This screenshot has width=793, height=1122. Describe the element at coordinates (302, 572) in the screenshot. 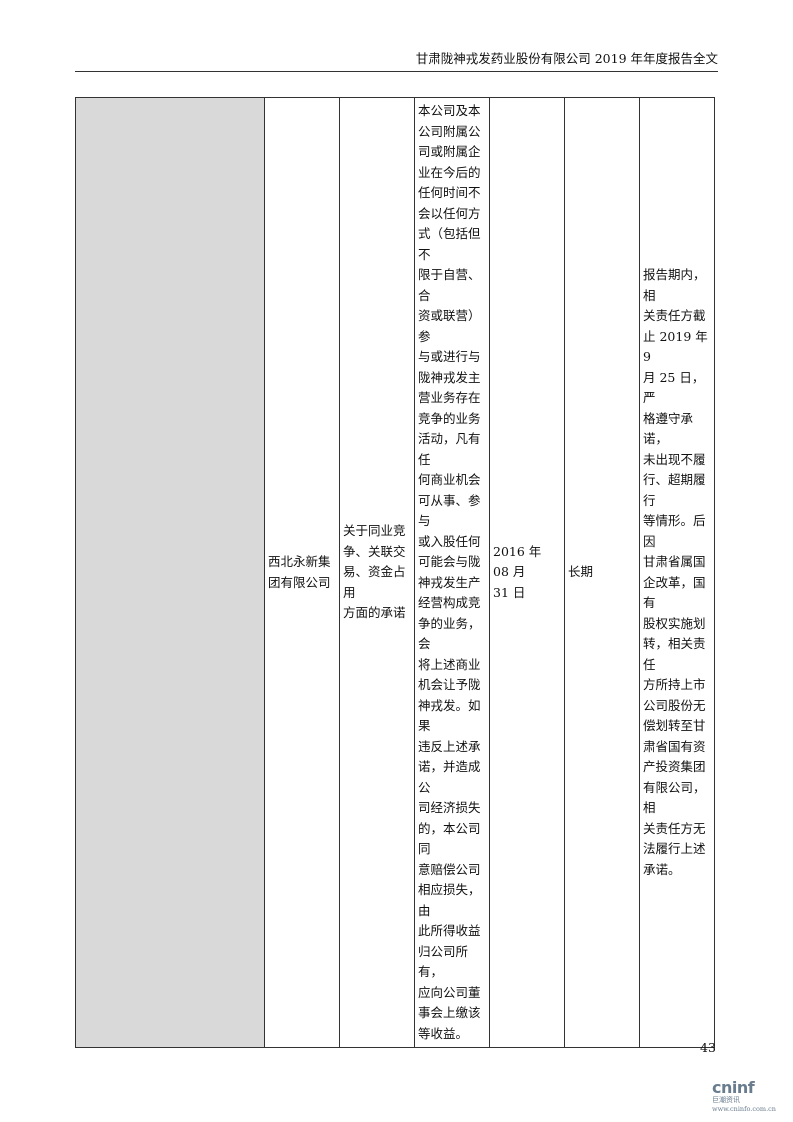

I see `commitment-party-cell: 西北永新集 团有限公司` at that location.